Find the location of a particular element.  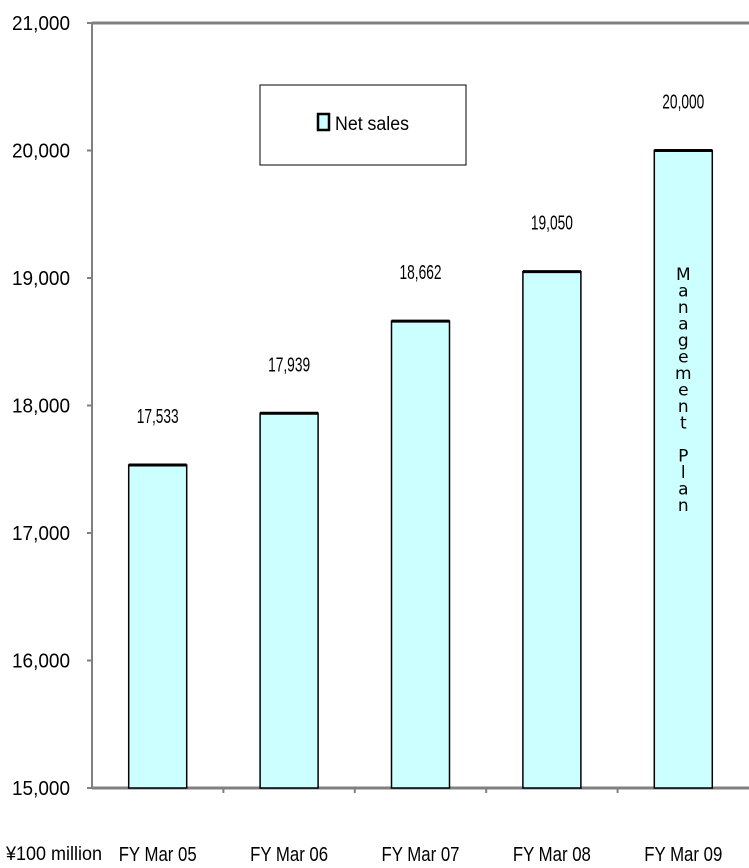

data-label: 17,939 is located at coordinates (289, 365).